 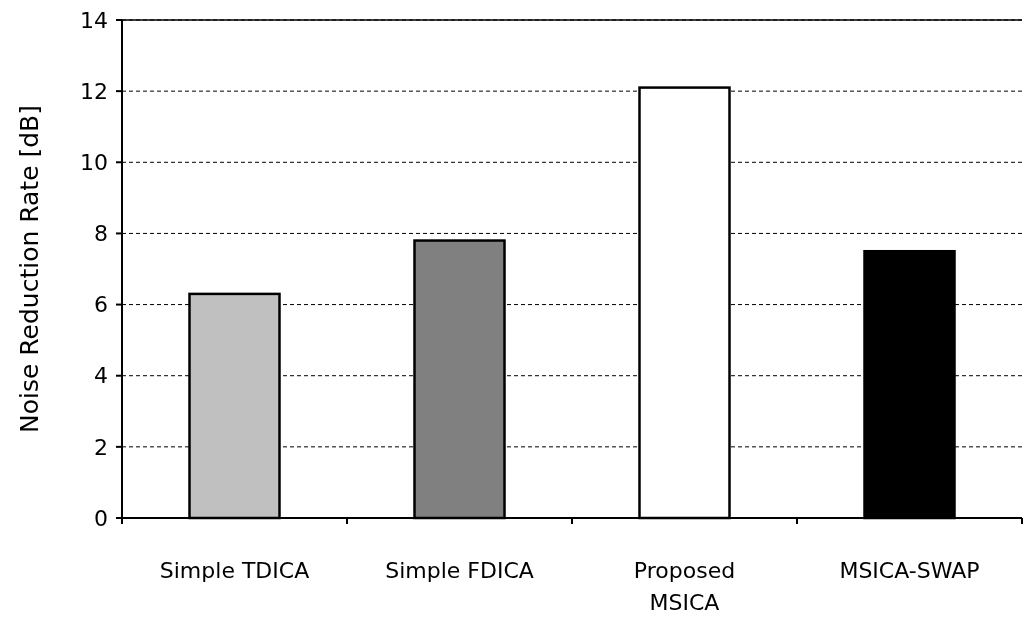 I want to click on y-tick-label: 4, so click(x=101, y=376).